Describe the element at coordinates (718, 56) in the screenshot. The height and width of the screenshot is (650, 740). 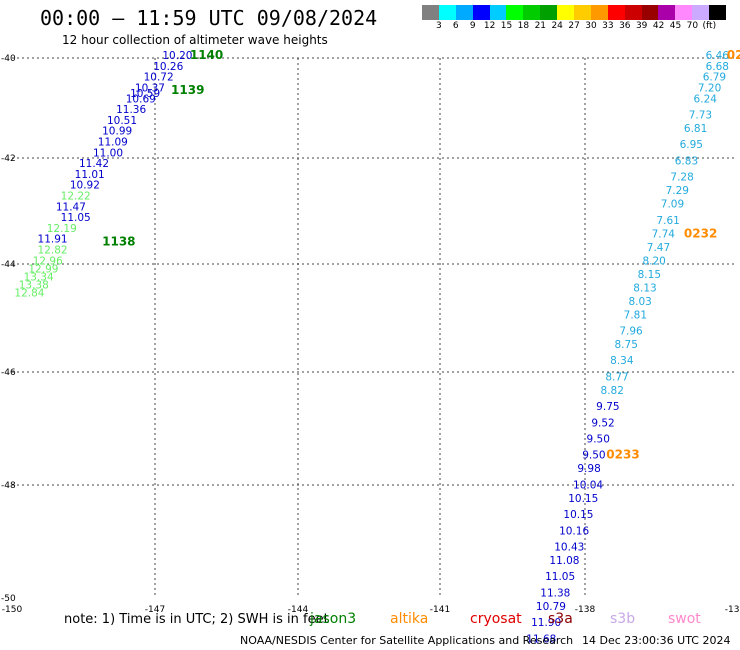
I see `wave-height-label: 6.46` at that location.